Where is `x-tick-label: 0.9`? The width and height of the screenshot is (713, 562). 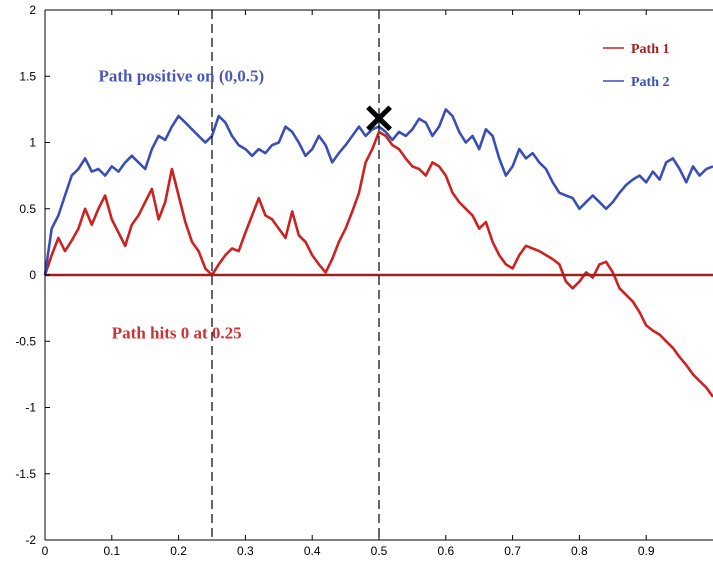 x-tick-label: 0.9 is located at coordinates (646, 551).